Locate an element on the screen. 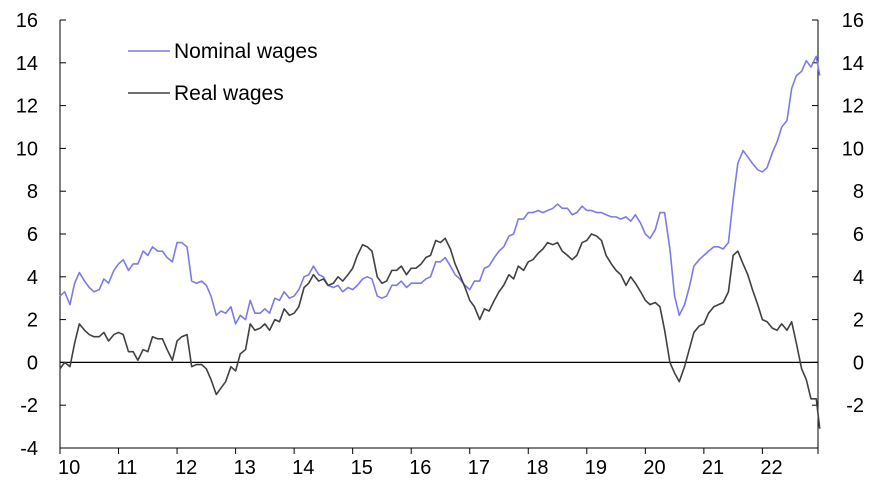 Image resolution: width=878 pixels, height=491 pixels. right-y-tick-label: 6 is located at coordinates (858, 235).